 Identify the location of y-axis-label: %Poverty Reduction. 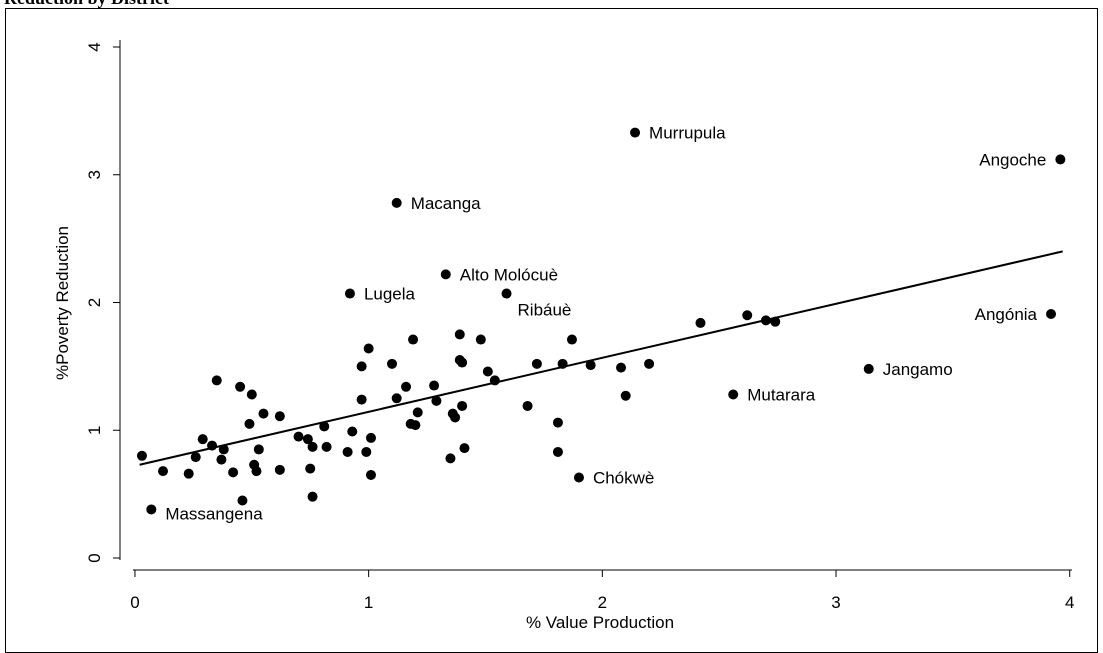
(62, 303).